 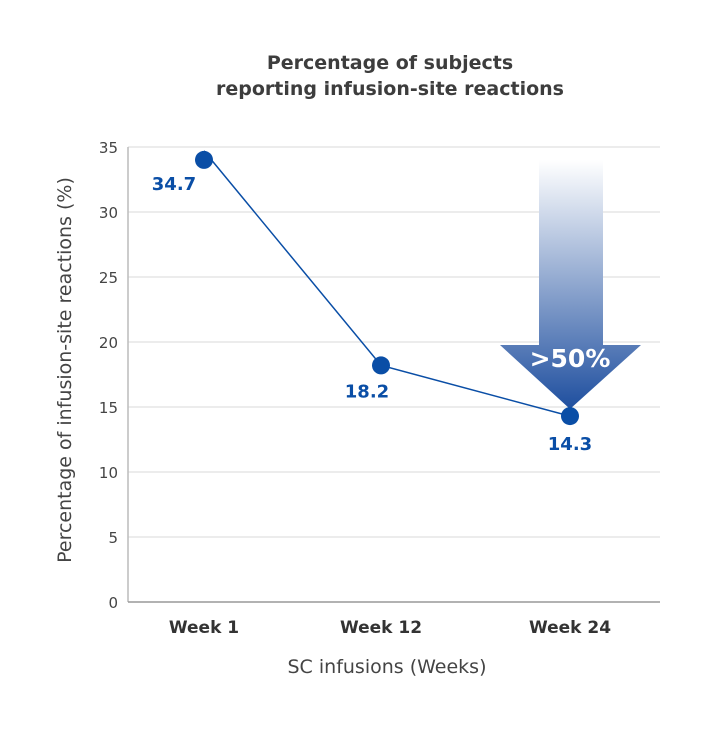 What do you see at coordinates (367, 391) in the screenshot?
I see `data-label: 18.2` at bounding box center [367, 391].